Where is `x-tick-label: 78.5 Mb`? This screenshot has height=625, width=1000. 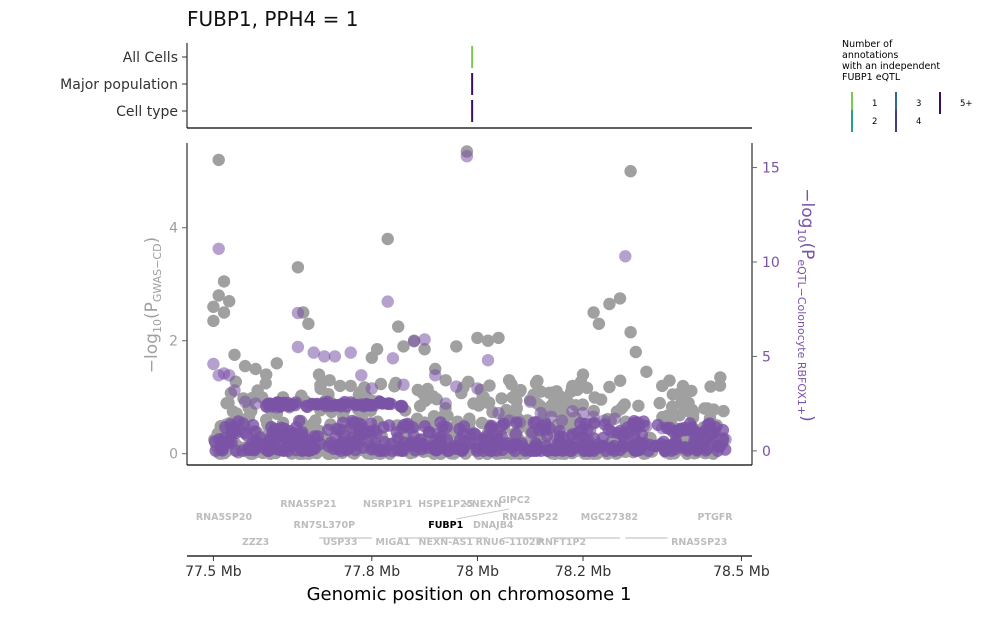
x-tick-label: 78.5 Mb is located at coordinates (741, 572).